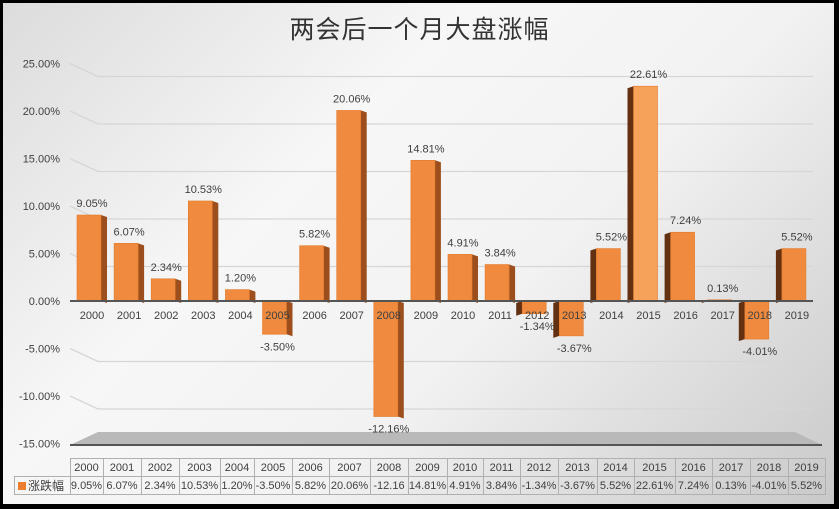 The width and height of the screenshot is (839, 509). I want to click on data-label: 14.81%, so click(426, 149).